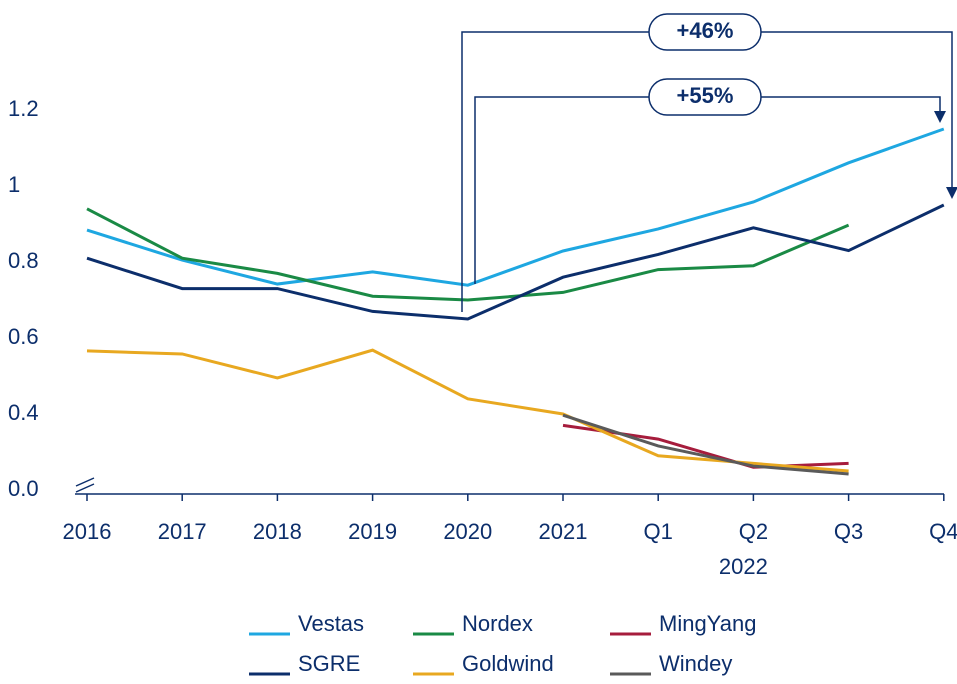 The height and width of the screenshot is (684, 957). Describe the element at coordinates (372, 531) in the screenshot. I see `x-tick-label: 2019` at that location.